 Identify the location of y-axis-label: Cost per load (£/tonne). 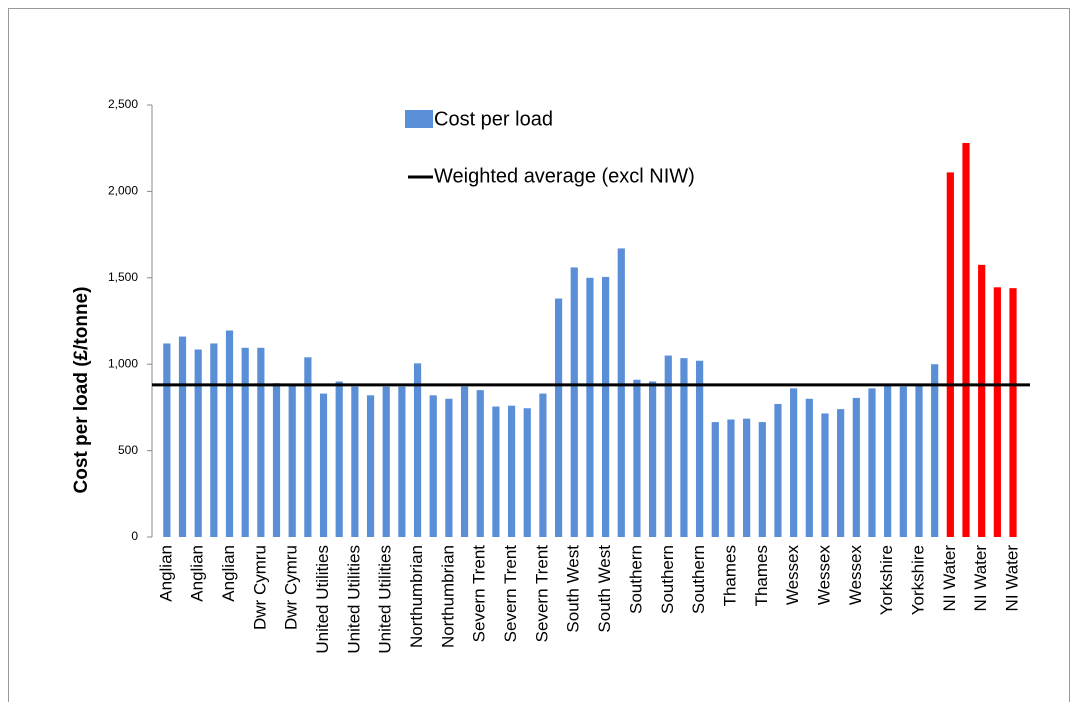
(81, 390).